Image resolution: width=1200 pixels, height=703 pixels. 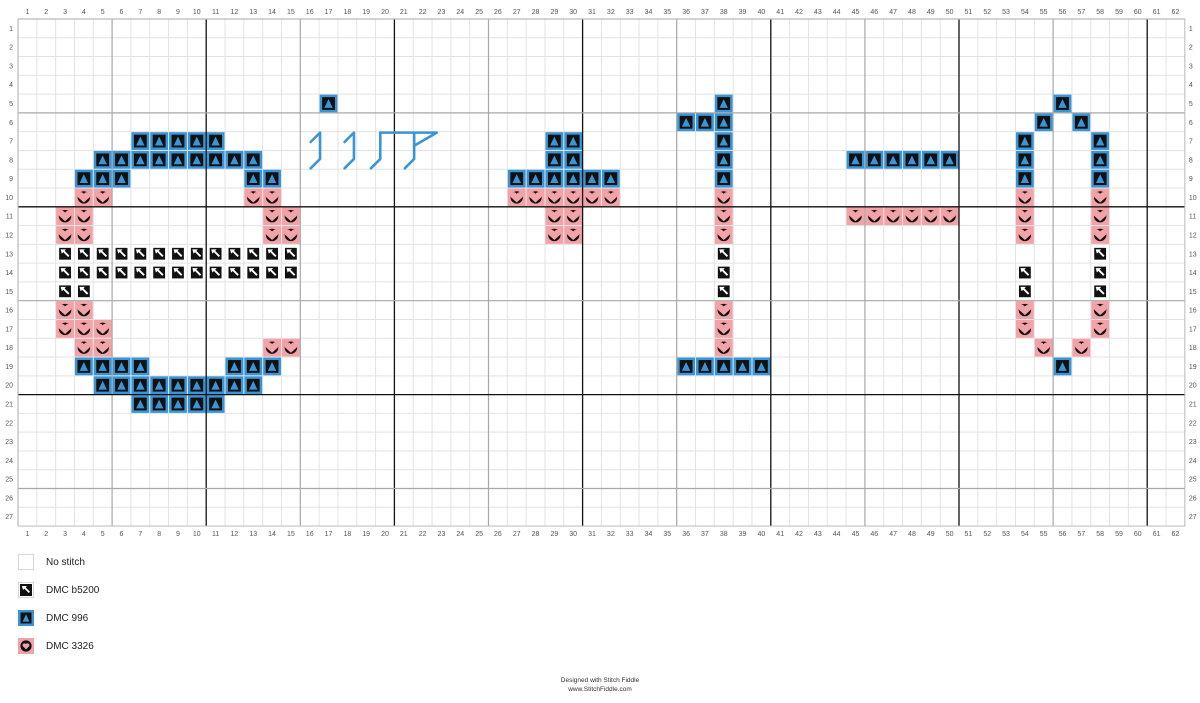 I want to click on row-number: 24, so click(x=9, y=461).